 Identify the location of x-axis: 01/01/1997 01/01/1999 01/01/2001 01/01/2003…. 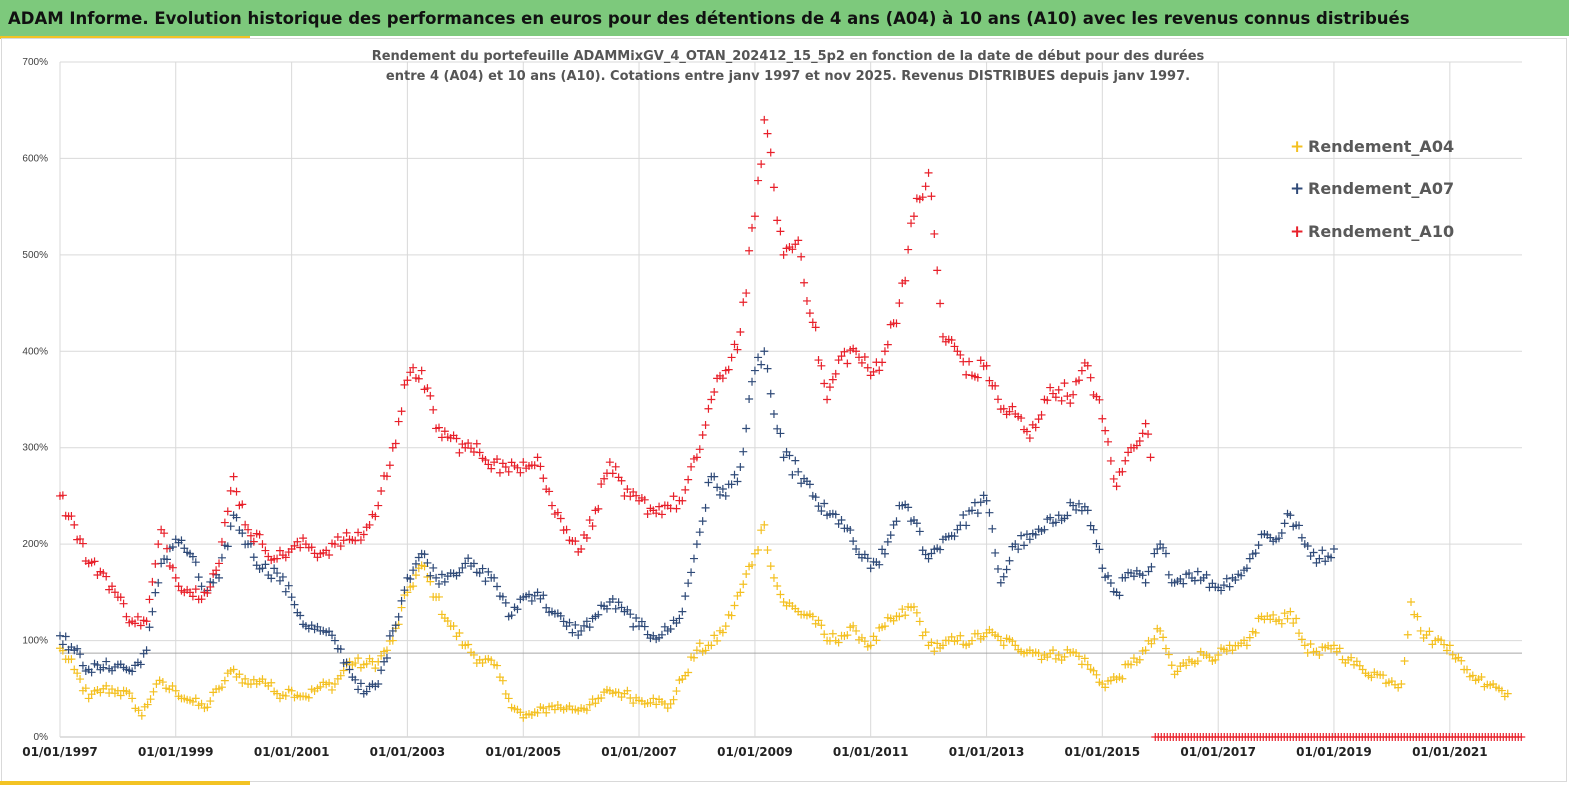
(754, 752).